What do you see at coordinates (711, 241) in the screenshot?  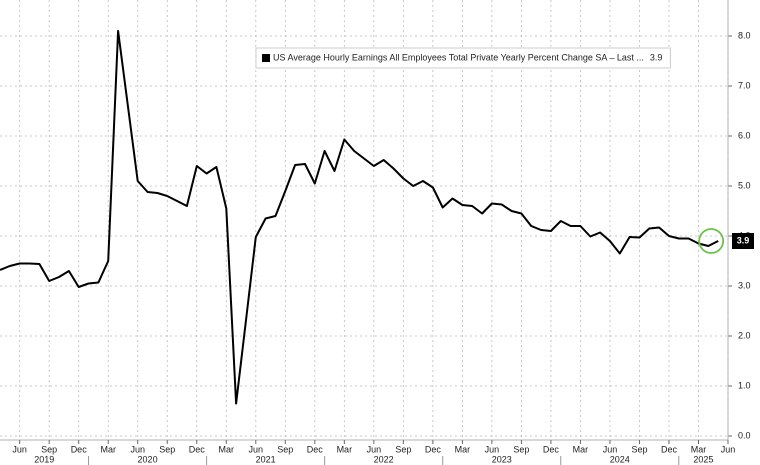 I see `highlight-circle` at bounding box center [711, 241].